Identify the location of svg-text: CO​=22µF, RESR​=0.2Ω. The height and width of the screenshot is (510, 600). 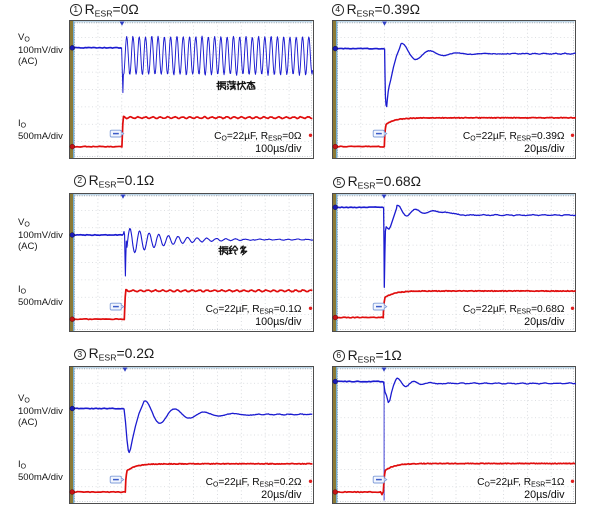
(254, 483).